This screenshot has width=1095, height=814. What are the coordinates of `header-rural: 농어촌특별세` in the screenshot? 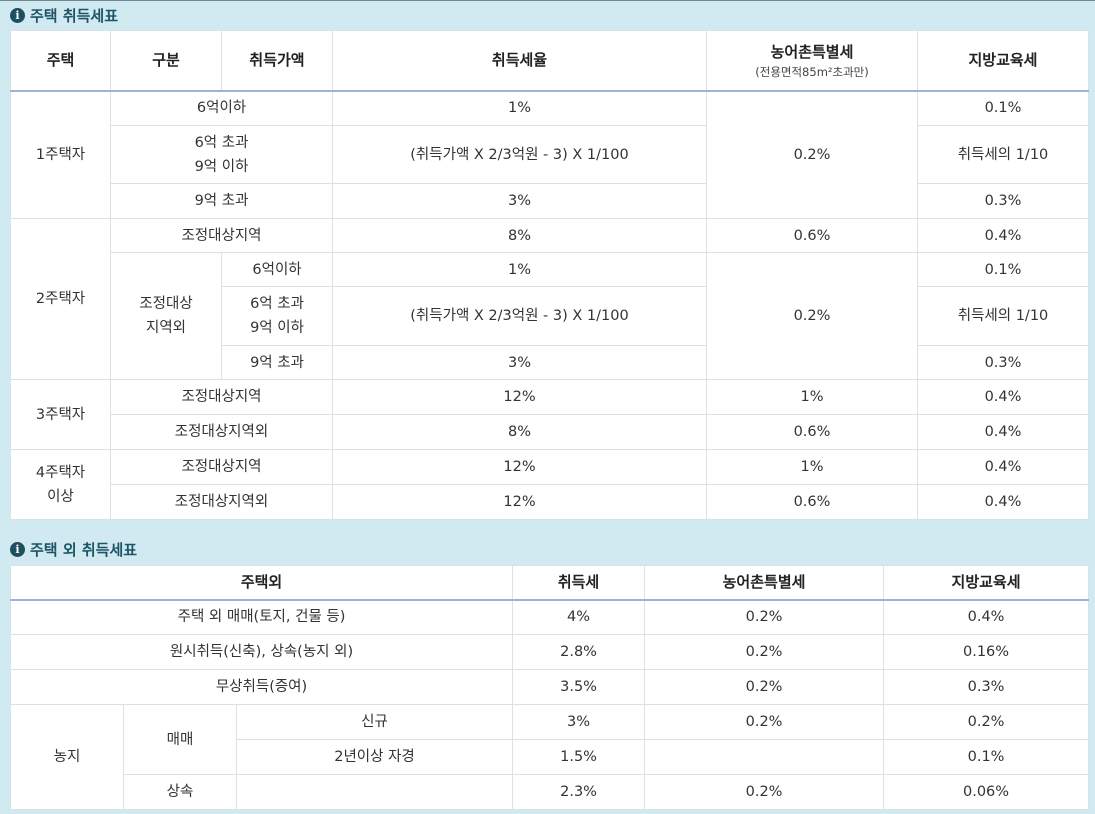 It's located at (764, 583).